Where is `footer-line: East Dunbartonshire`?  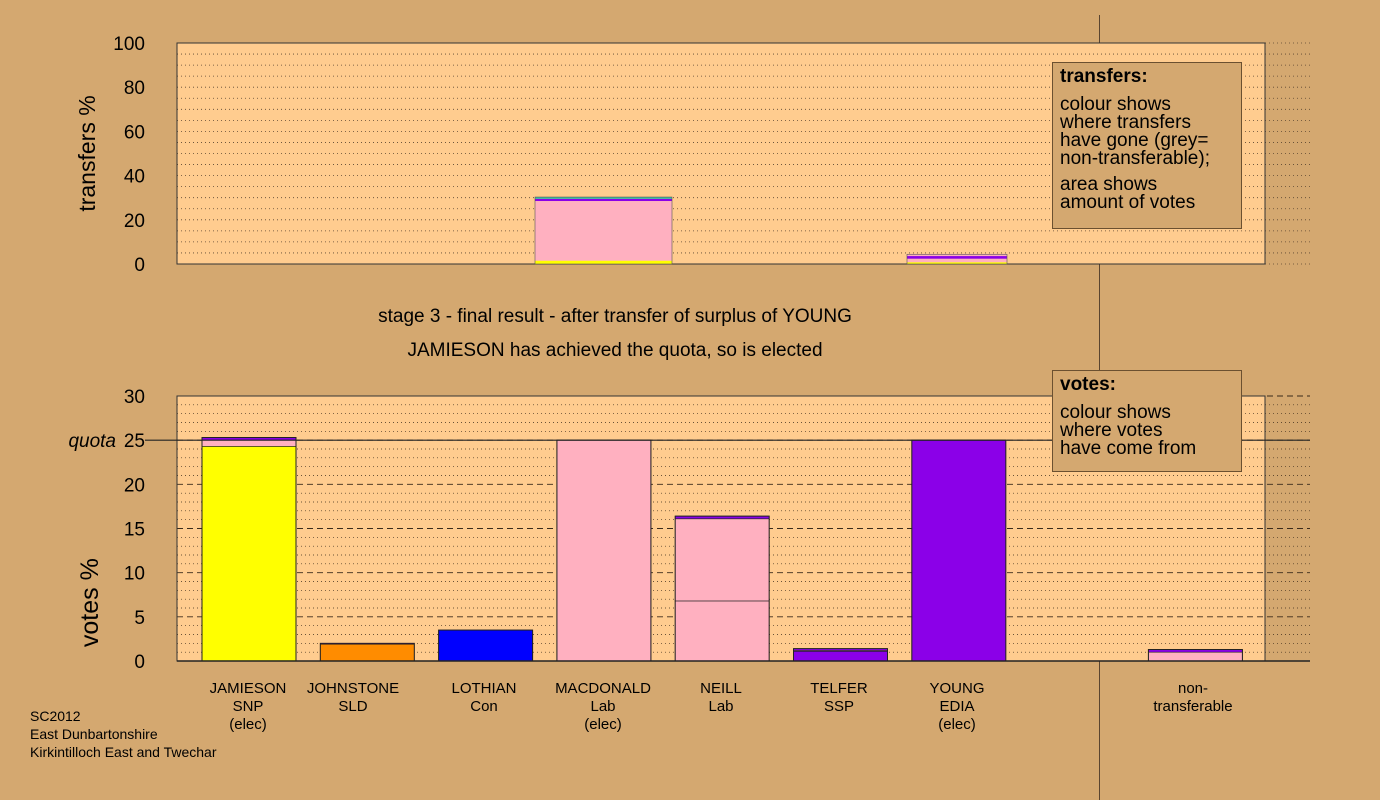 footer-line: East Dunbartonshire is located at coordinates (94, 734).